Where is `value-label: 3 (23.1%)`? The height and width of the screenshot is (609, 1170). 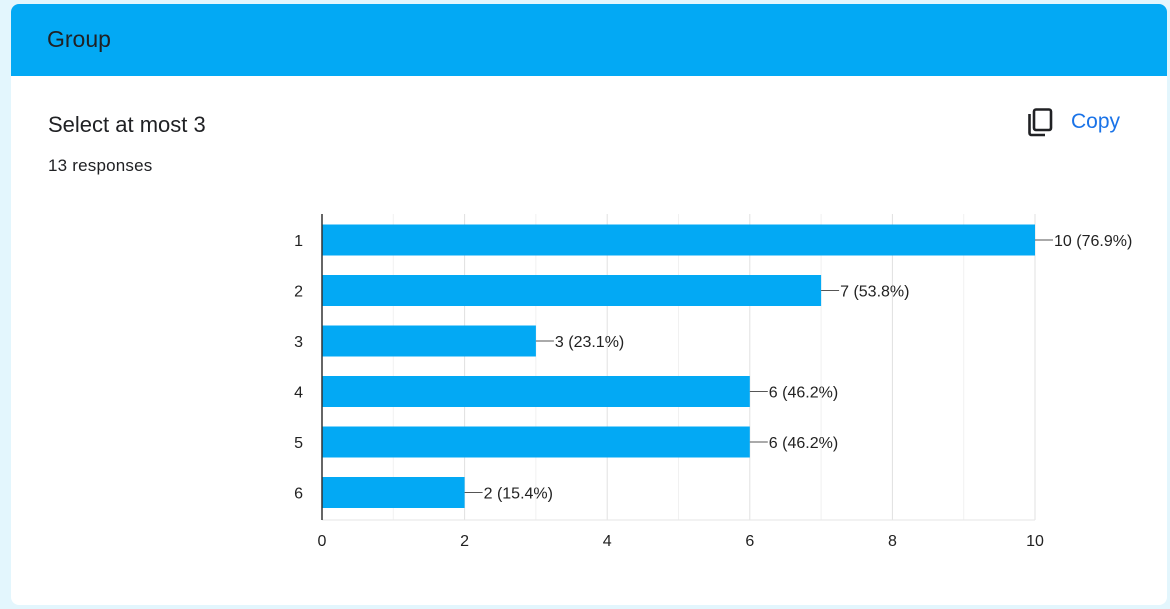 value-label: 3 (23.1%) is located at coordinates (589, 342).